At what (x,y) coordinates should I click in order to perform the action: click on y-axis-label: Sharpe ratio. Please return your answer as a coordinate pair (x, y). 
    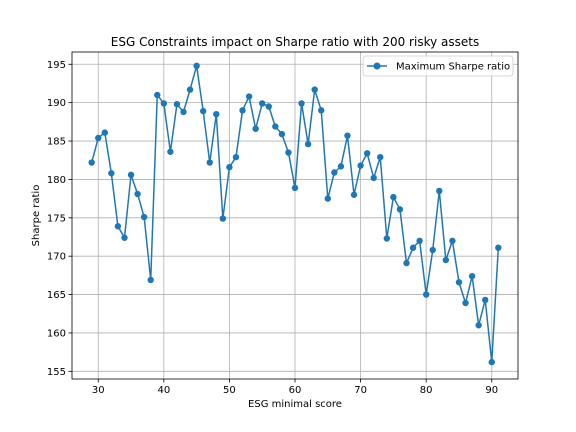
    Looking at the image, I should click on (36, 216).